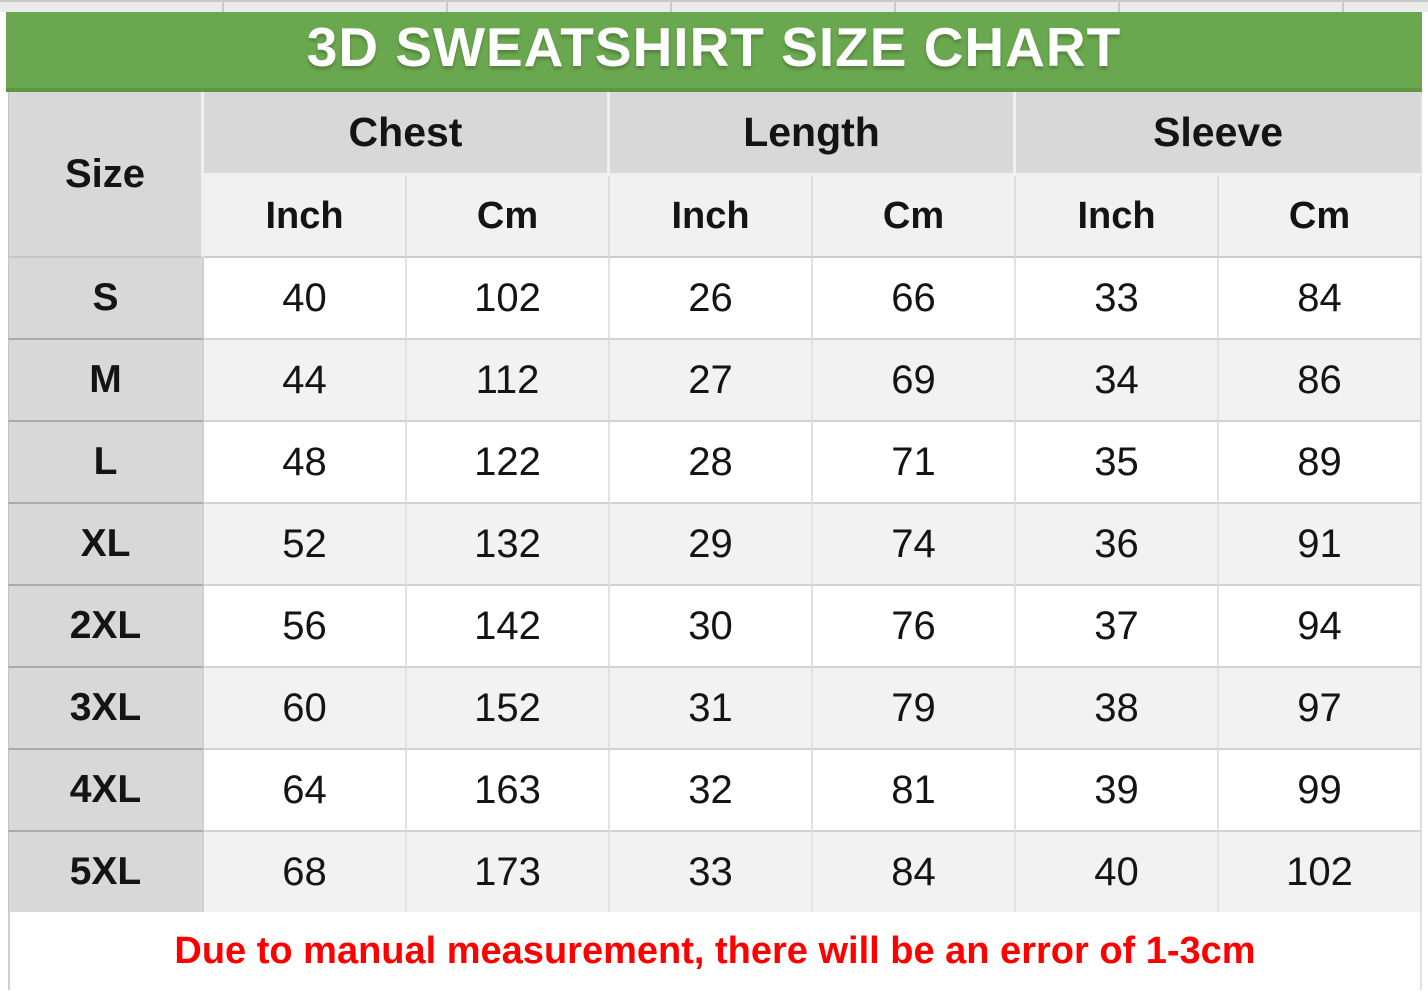  What do you see at coordinates (305, 463) in the screenshot?
I see `value-cell: 48` at bounding box center [305, 463].